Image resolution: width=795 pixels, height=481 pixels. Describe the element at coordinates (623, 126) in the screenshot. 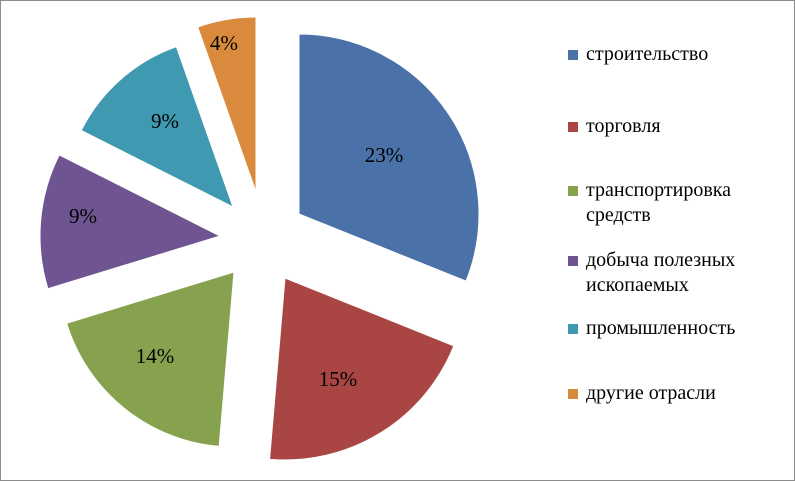

I see `legend-label: торговля` at that location.